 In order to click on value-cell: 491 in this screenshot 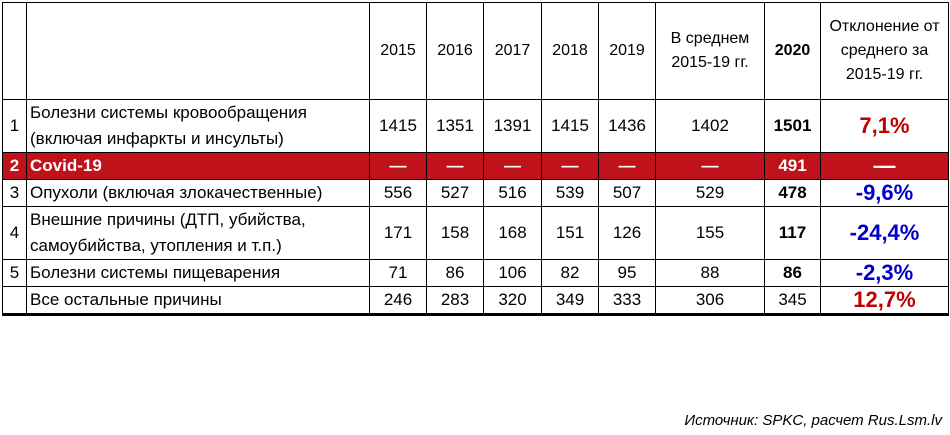, I will do `click(792, 166)`.